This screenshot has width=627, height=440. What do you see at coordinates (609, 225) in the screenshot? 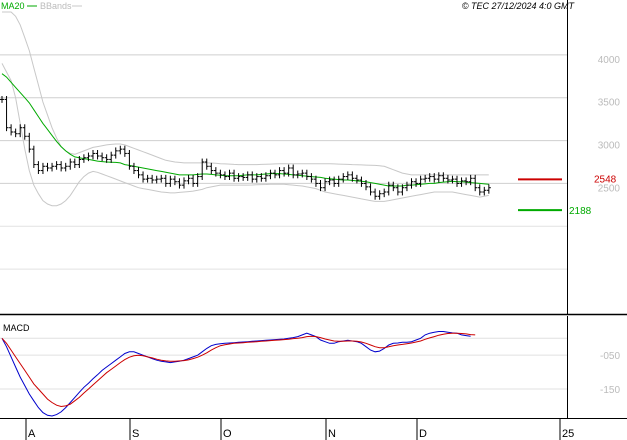
I see `y-tick-labels: 4000 3500 3000 2500 -050 -150` at bounding box center [609, 225].